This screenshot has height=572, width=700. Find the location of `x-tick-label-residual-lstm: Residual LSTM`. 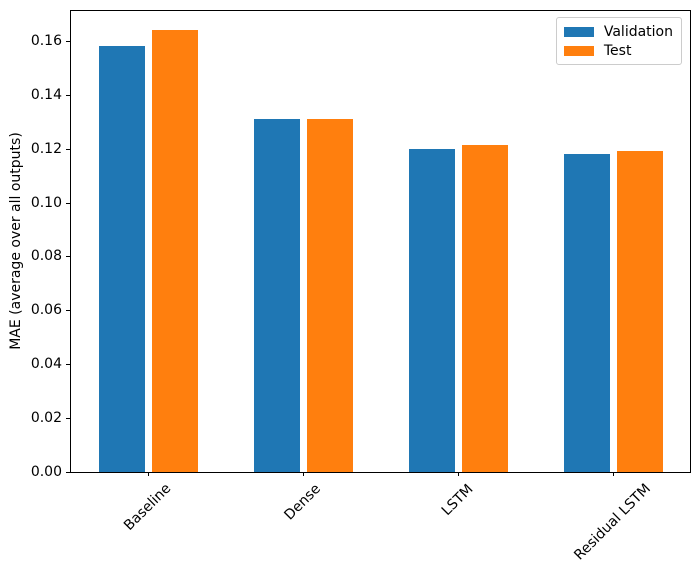

x-tick-label-residual-lstm: Residual LSTM is located at coordinates (612, 522).